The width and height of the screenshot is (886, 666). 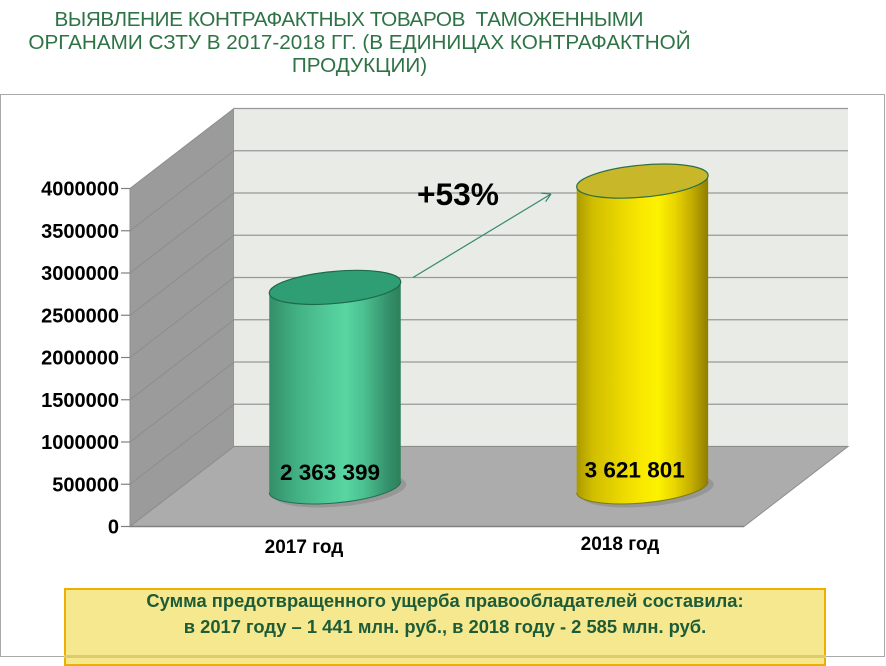 What do you see at coordinates (85, 485) in the screenshot?
I see `svg-text: 500000` at bounding box center [85, 485].